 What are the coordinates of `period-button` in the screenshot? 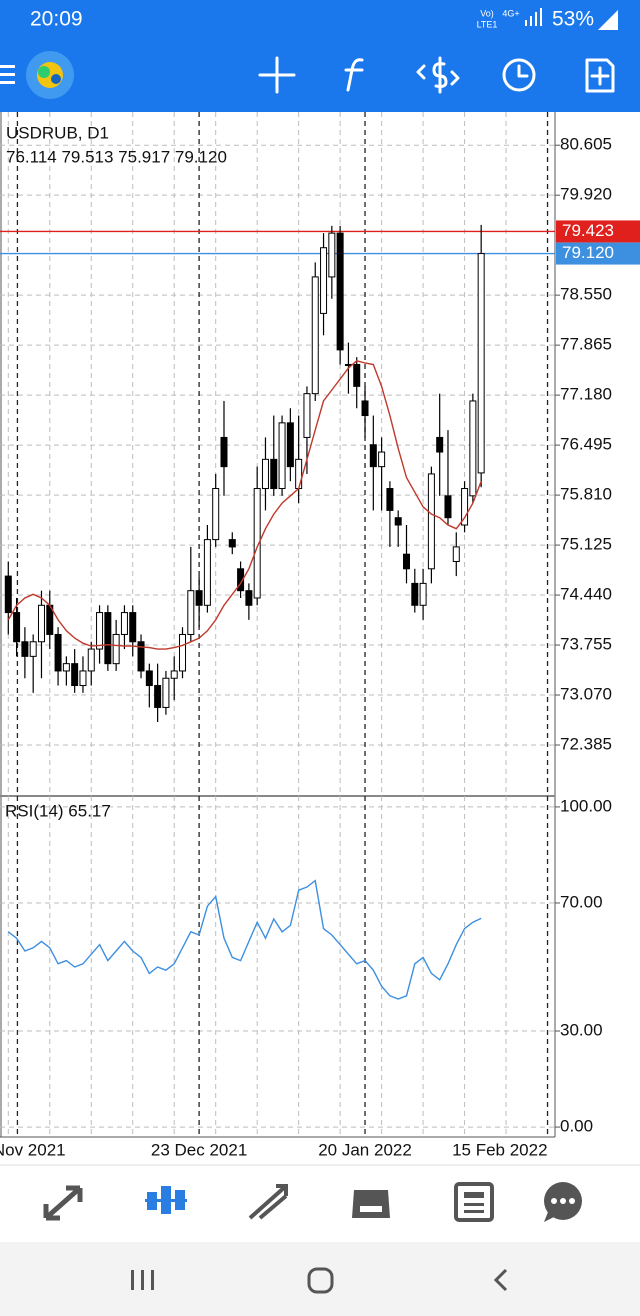 It's located at (519, 75).